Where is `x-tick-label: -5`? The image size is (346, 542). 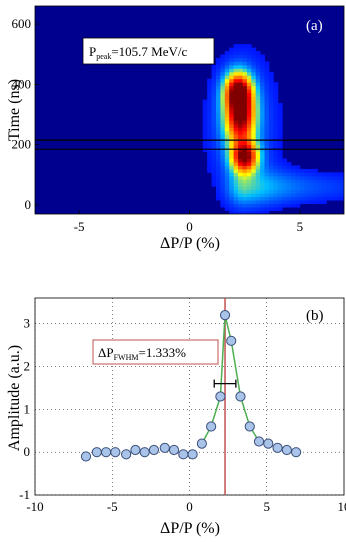
x-tick-label: -5 is located at coordinates (79, 226).